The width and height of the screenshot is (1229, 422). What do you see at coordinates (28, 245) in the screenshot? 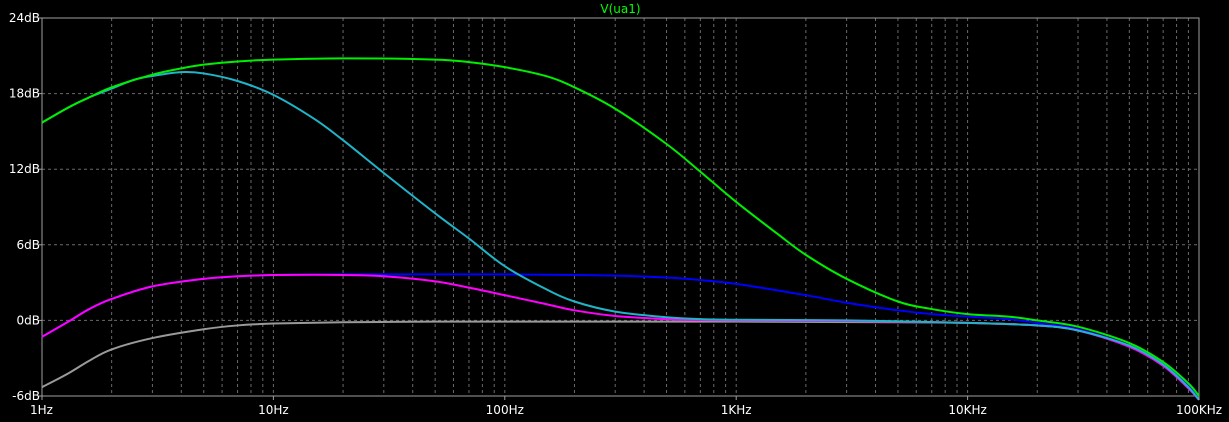
I see `y-tick-label: 6dB` at bounding box center [28, 245].